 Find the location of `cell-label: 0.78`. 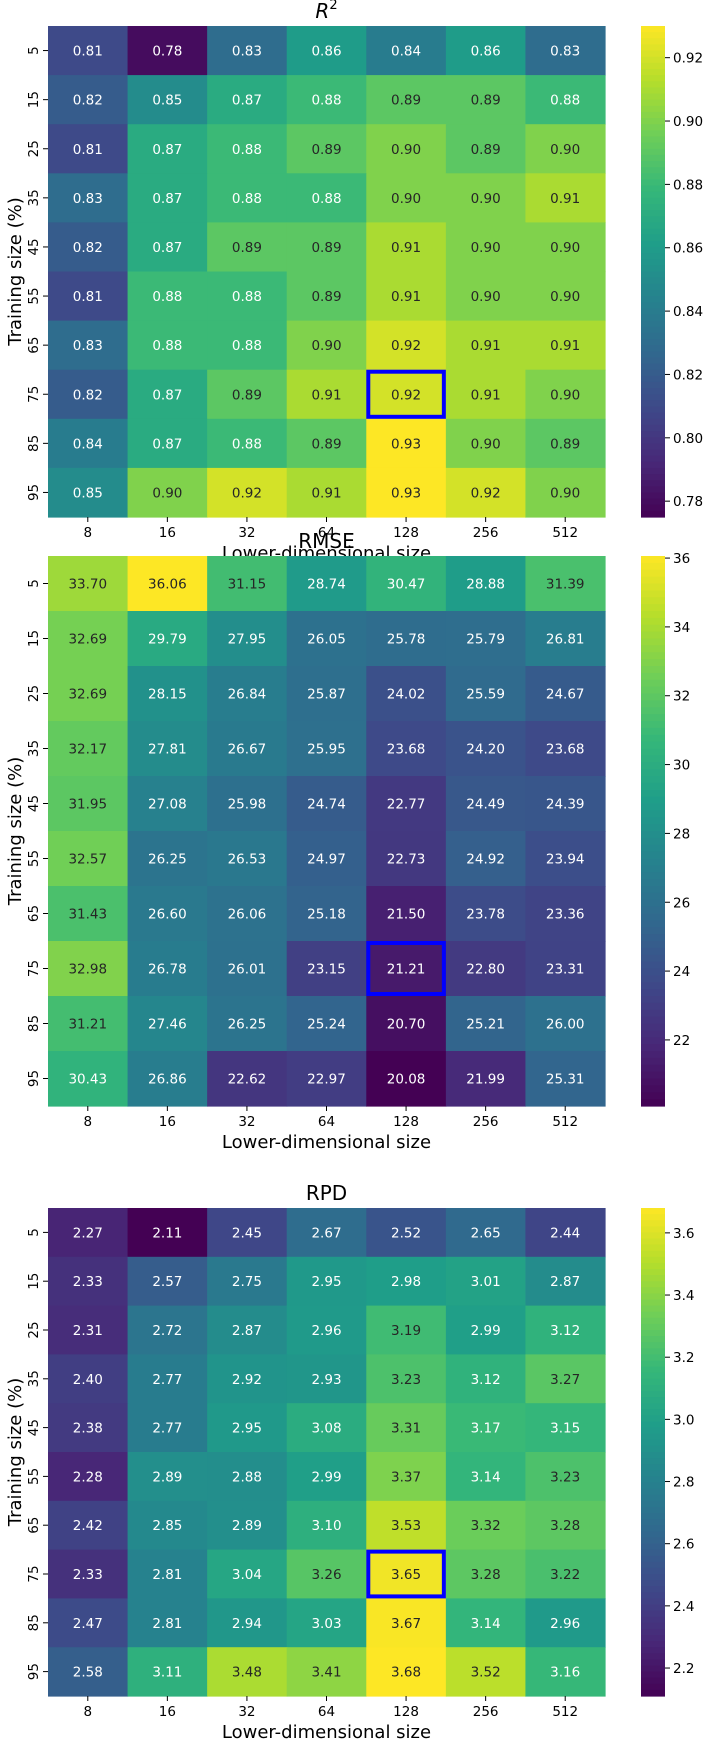

cell-label: 0.78 is located at coordinates (167, 52).